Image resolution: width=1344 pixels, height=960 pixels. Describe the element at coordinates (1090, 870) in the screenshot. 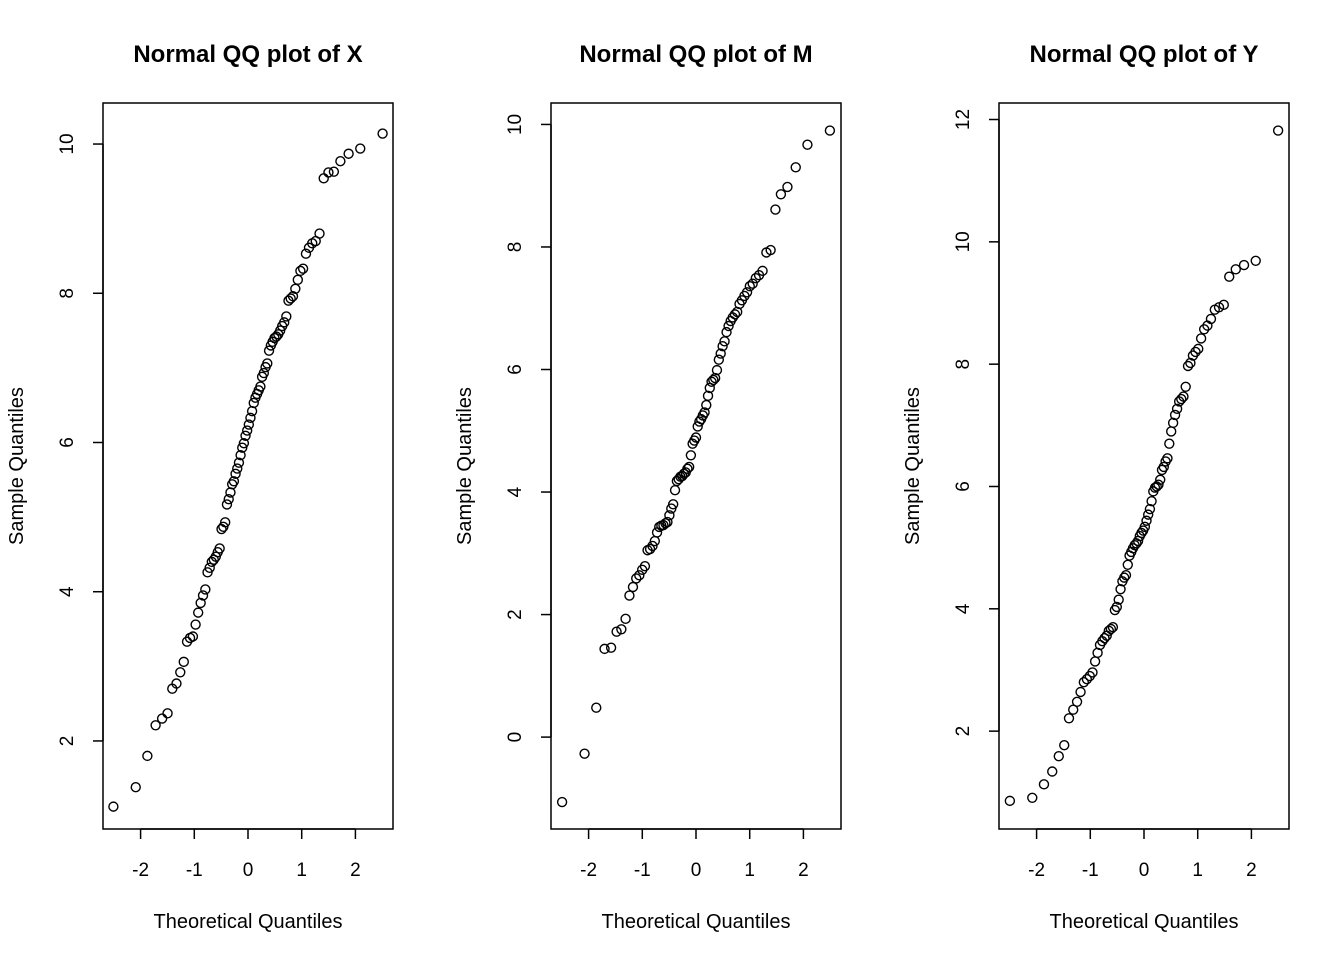

I see `x-tick-label: -1` at that location.